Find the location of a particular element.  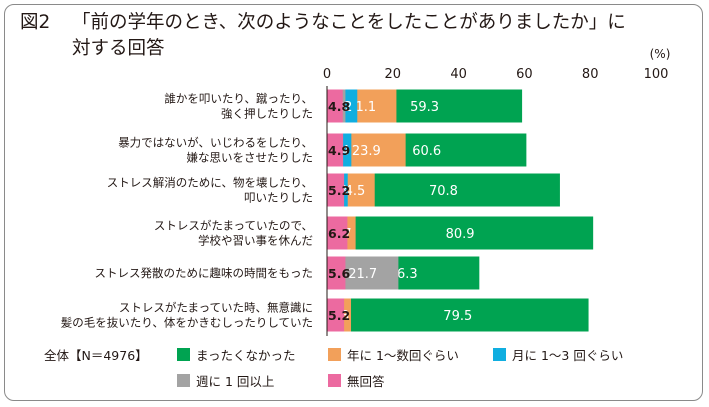

x-tick-label: 20 is located at coordinates (393, 74).